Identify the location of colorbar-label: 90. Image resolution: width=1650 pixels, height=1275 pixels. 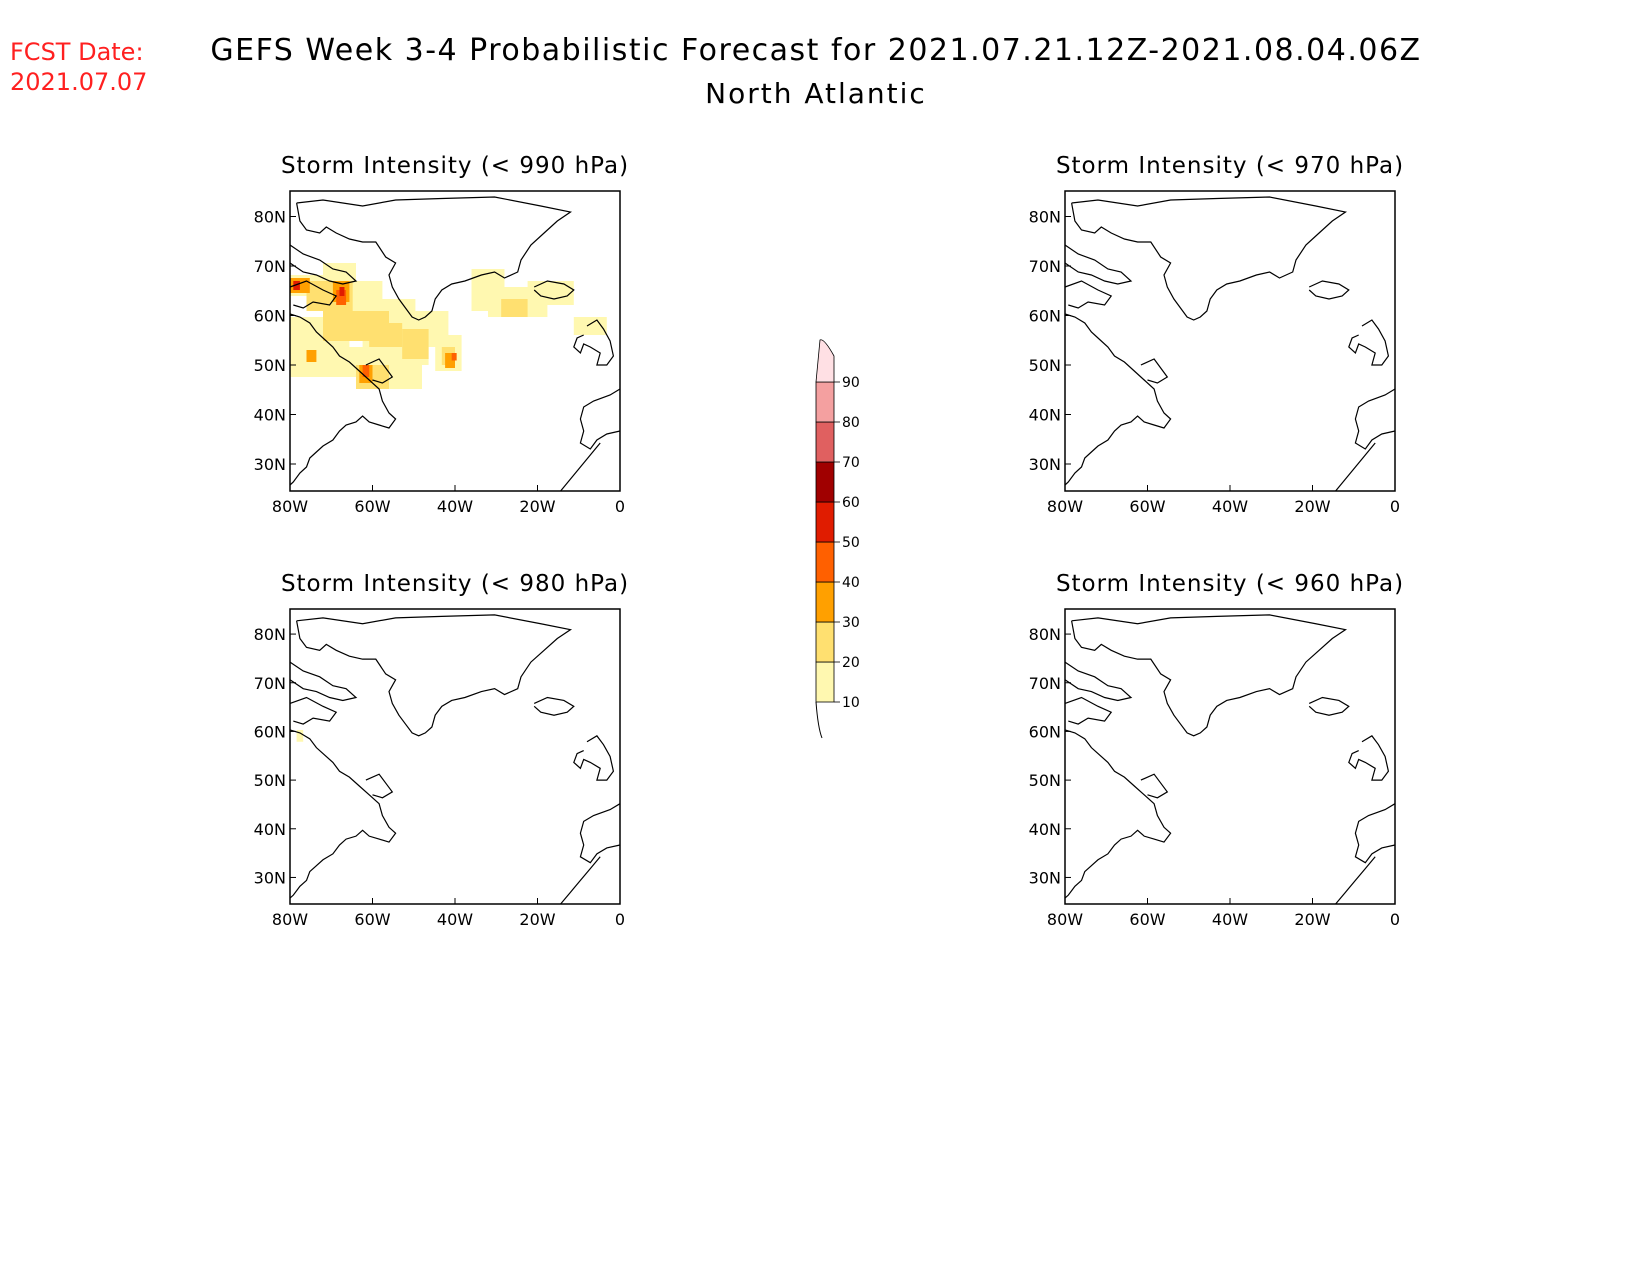
(851, 383).